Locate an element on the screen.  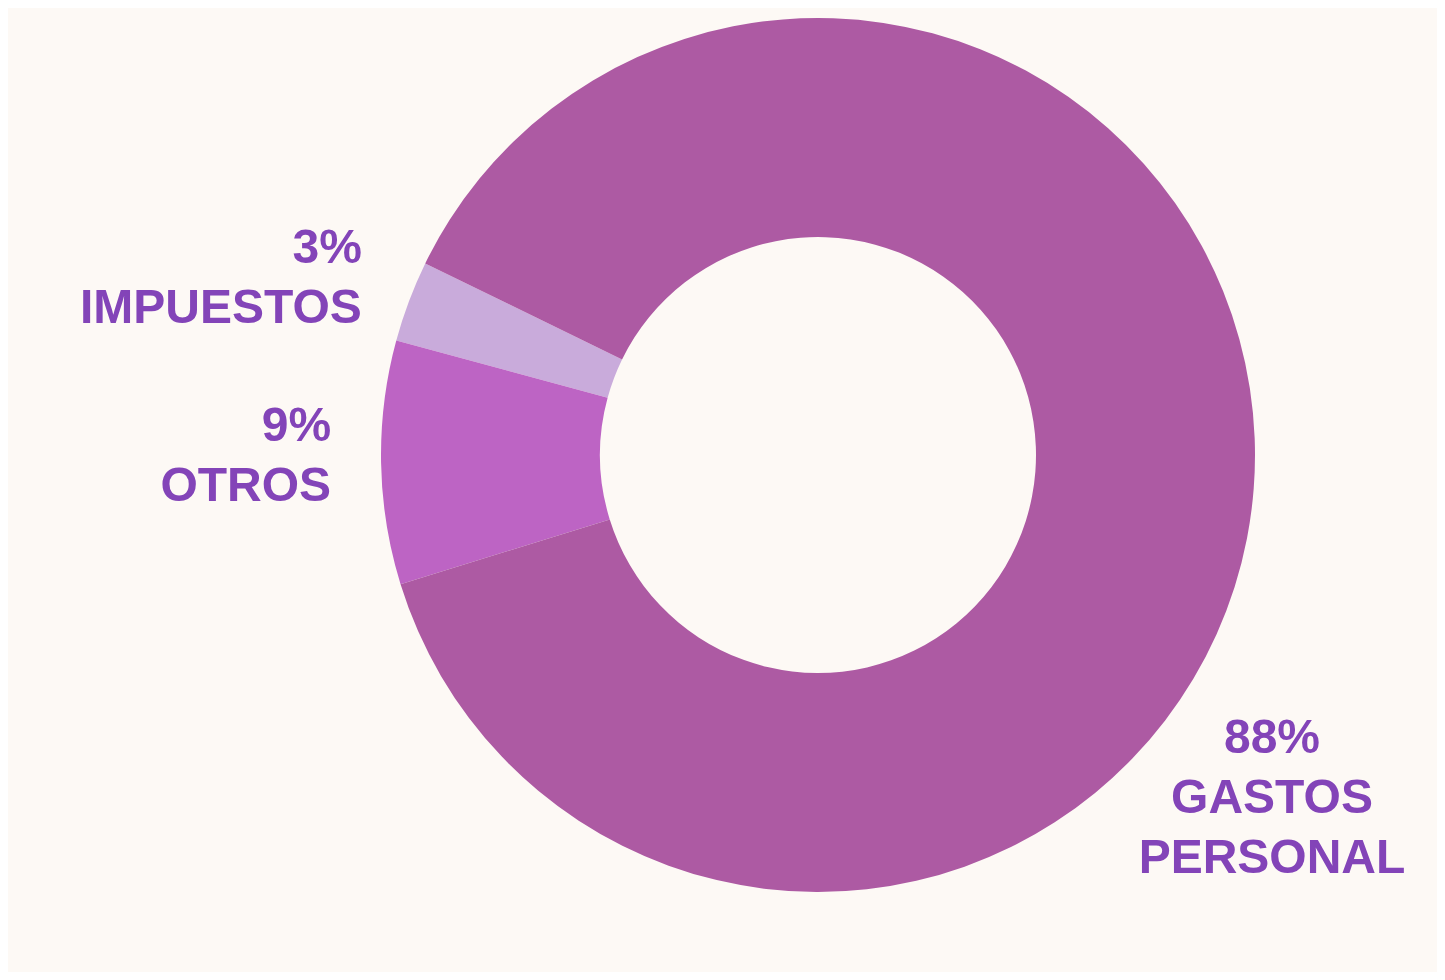
slice-label: GASTOS PERSONAL is located at coordinates (1272, 826).